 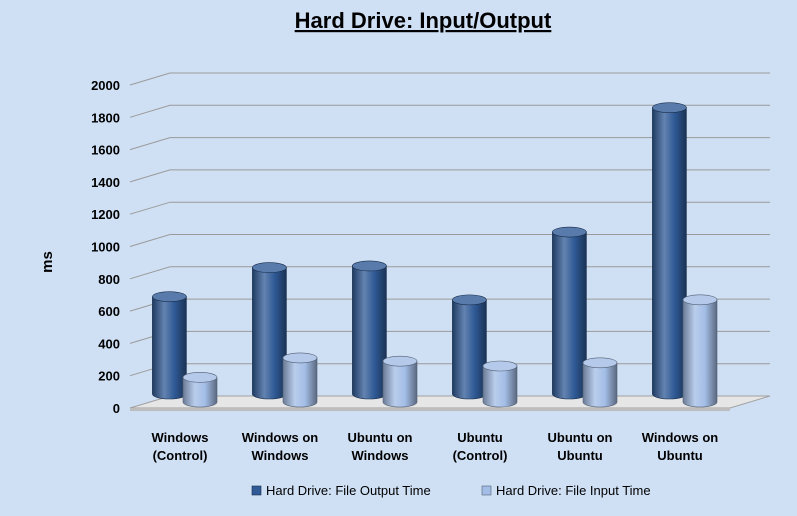 I want to click on x-tick-label: Ubuntu on Windows, so click(x=380, y=446).